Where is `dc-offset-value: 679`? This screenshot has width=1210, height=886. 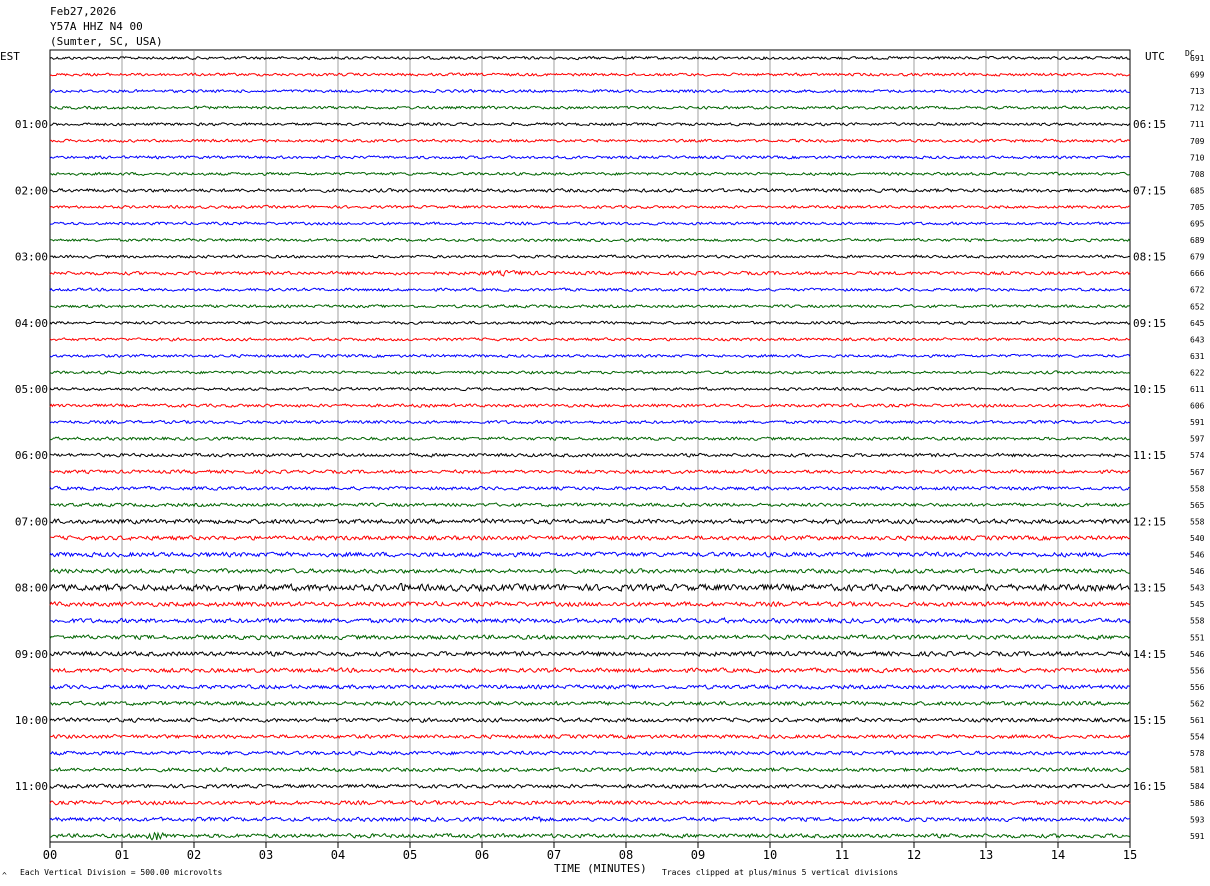 dc-offset-value: 679 is located at coordinates (1197, 257).